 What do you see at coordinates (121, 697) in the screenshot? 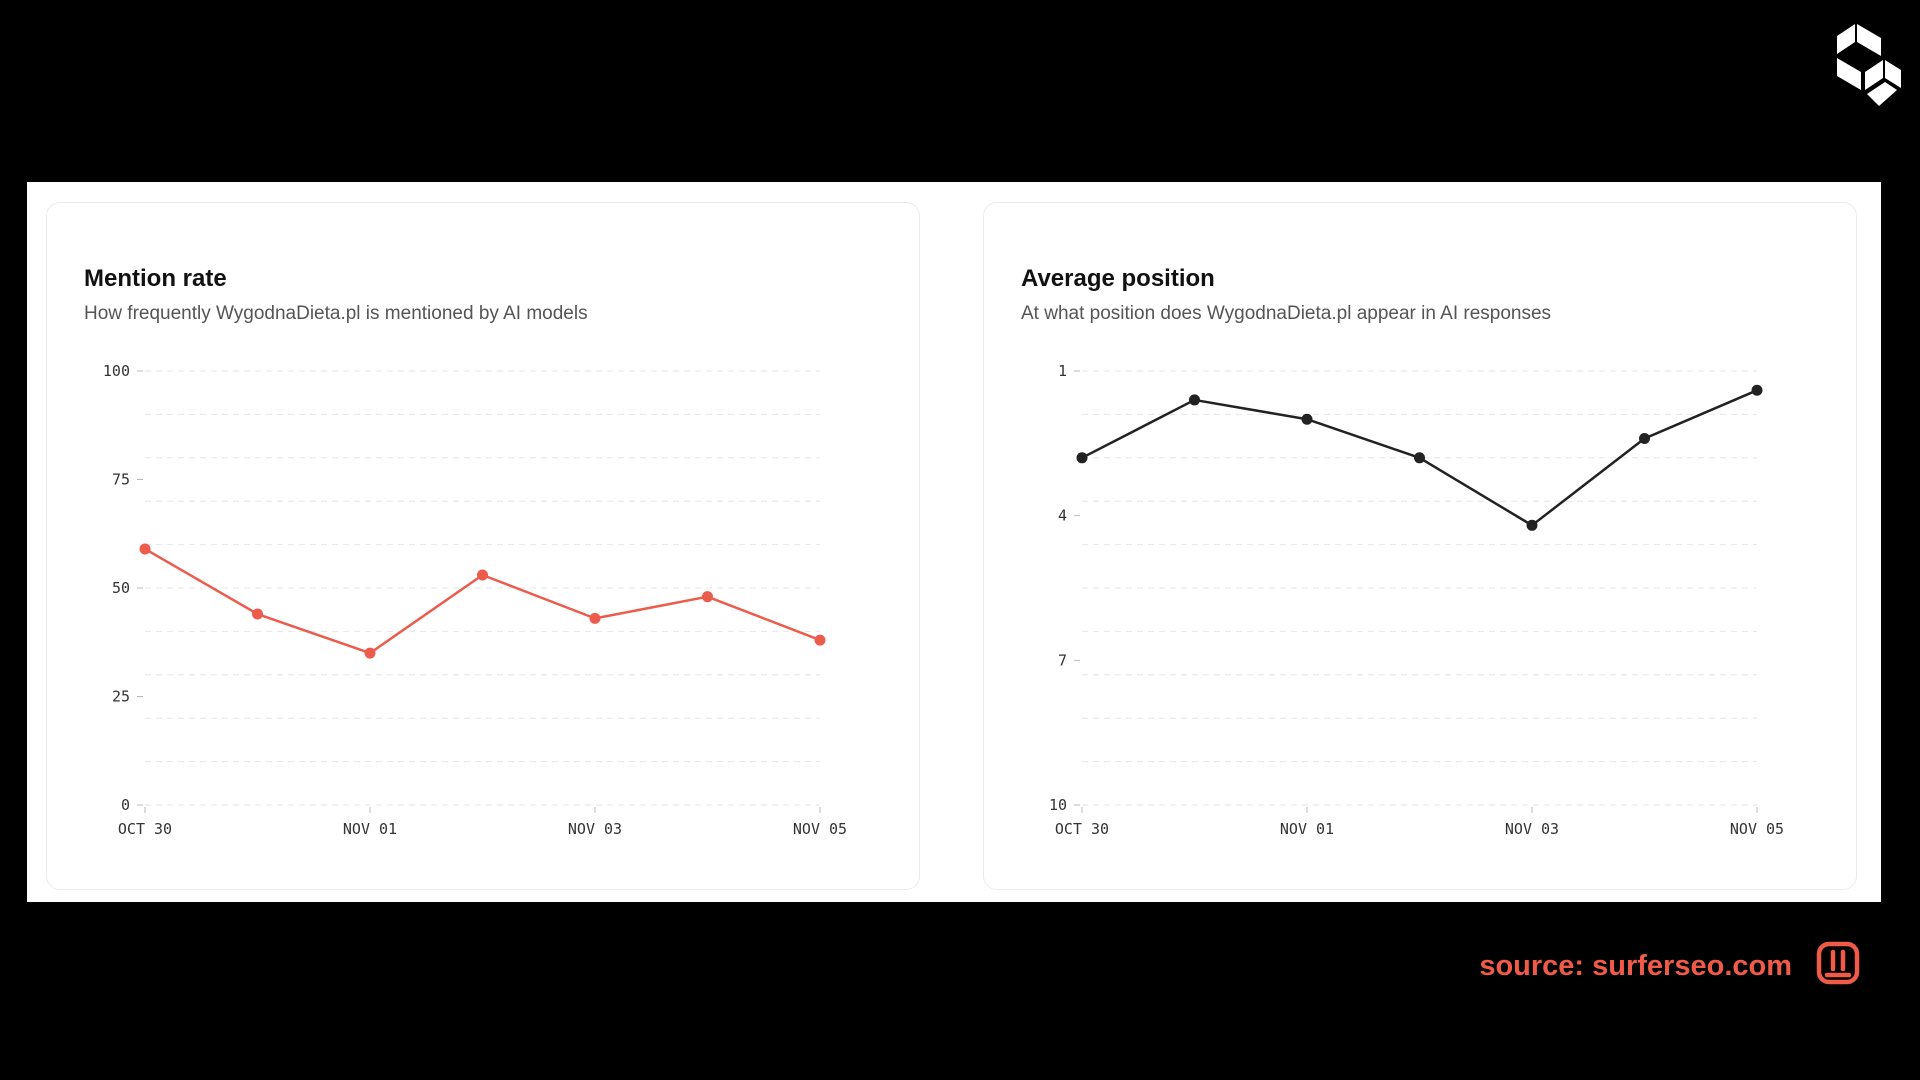
I see `y-tick-label: 25` at bounding box center [121, 697].